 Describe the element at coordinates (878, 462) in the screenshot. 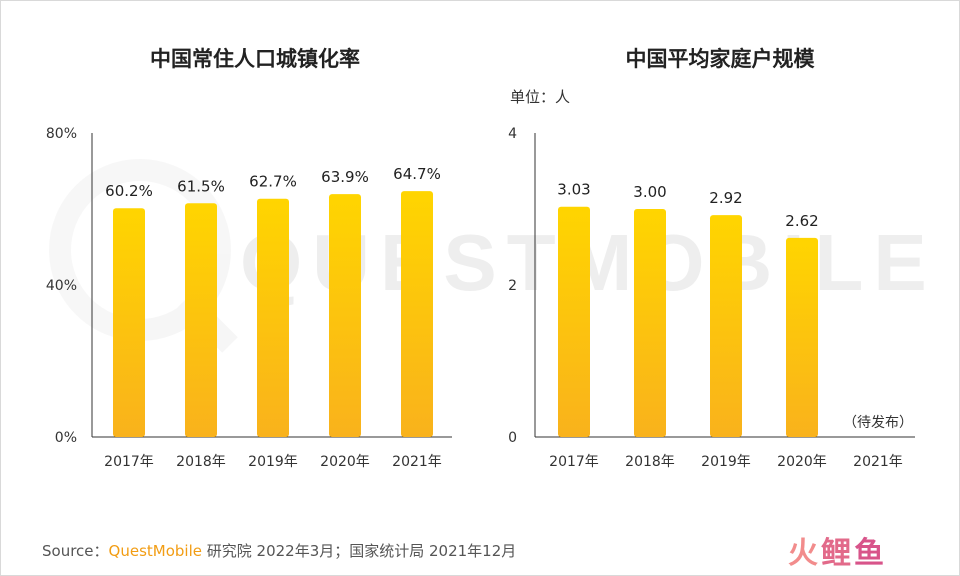

I see `household-size-category-label: 2021年` at that location.